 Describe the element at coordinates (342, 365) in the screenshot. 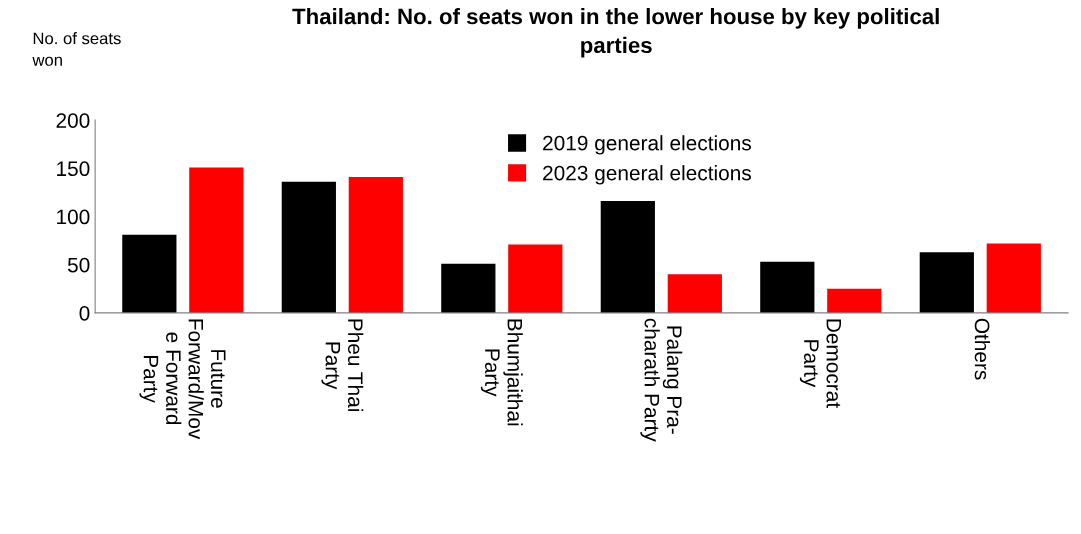

I see `x-tick-label: Pheu Thai Party` at that location.